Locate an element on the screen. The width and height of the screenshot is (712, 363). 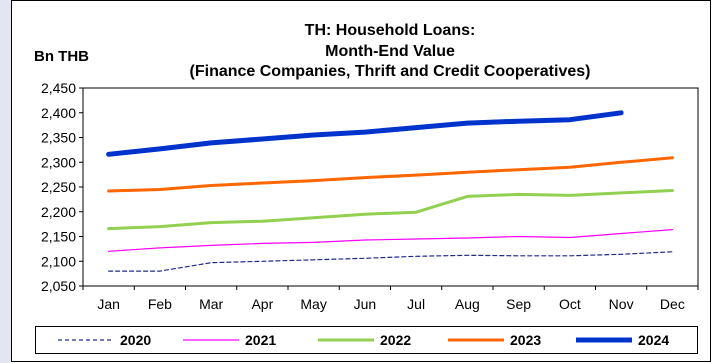
legend-item-2023: 2023 is located at coordinates (501, 340).